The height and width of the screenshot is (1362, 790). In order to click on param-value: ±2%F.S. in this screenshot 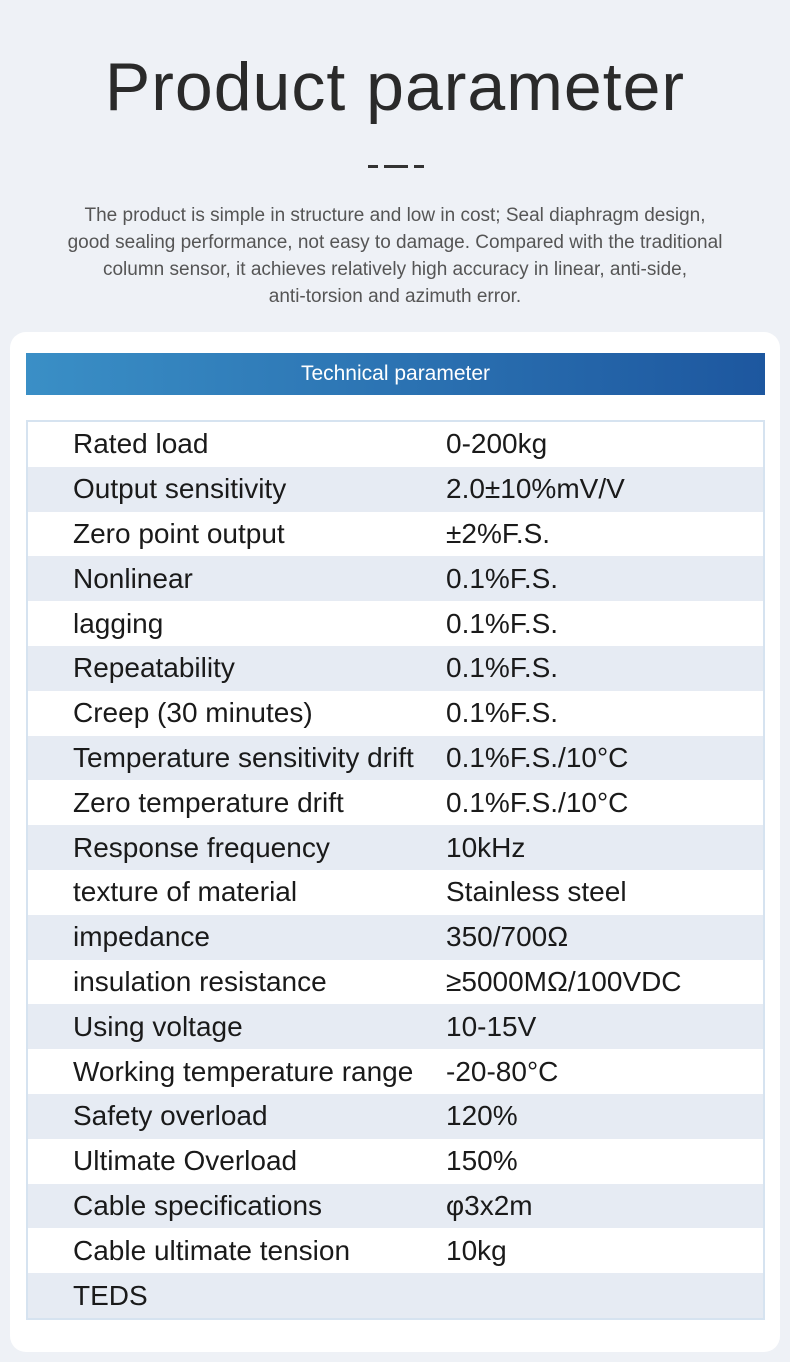, I will do `click(498, 533)`.